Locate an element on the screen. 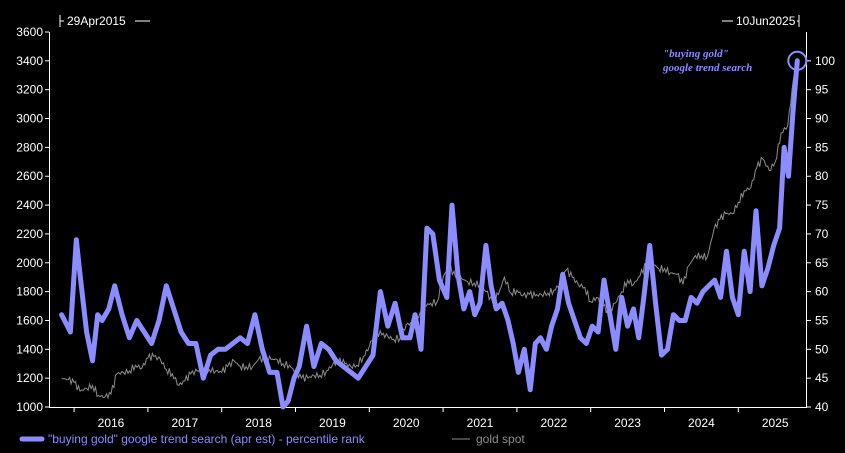 The width and height of the screenshot is (845, 453). x-tick-label: 2023 is located at coordinates (627, 423).